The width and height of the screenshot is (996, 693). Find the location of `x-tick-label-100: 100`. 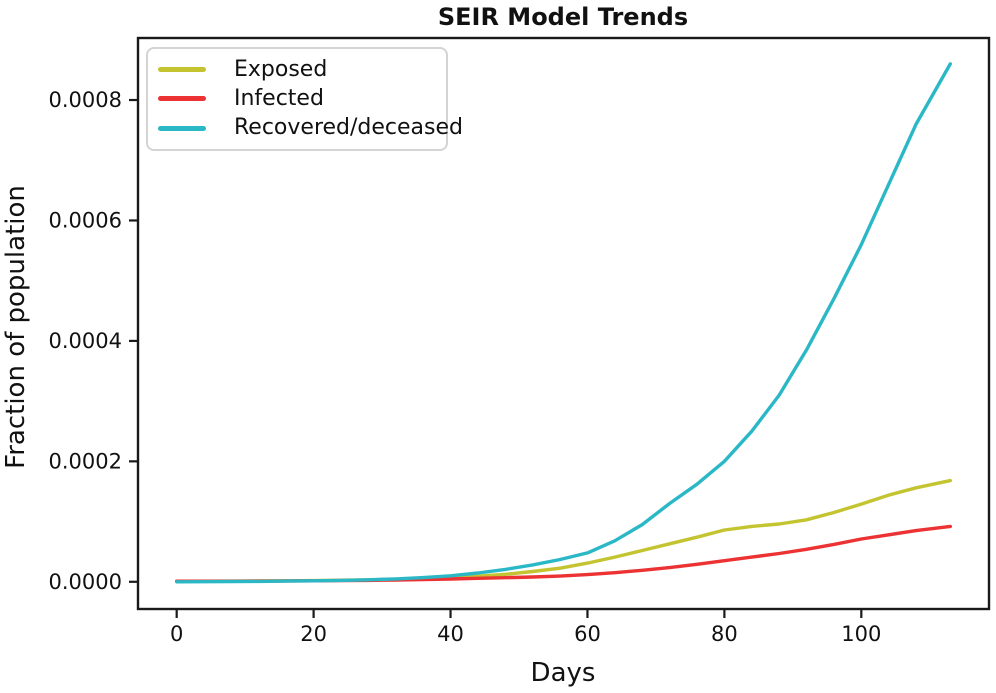

x-tick-label-100: 100 is located at coordinates (861, 634).